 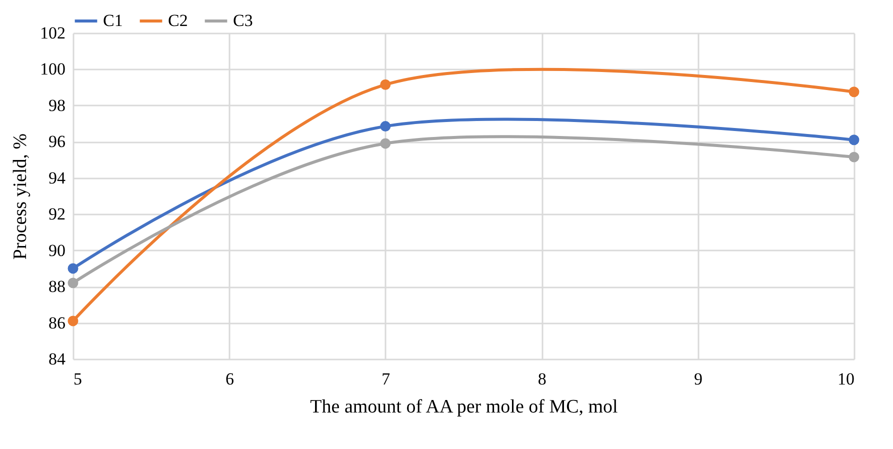 I want to click on y-tick-label: 98, so click(x=57, y=105).